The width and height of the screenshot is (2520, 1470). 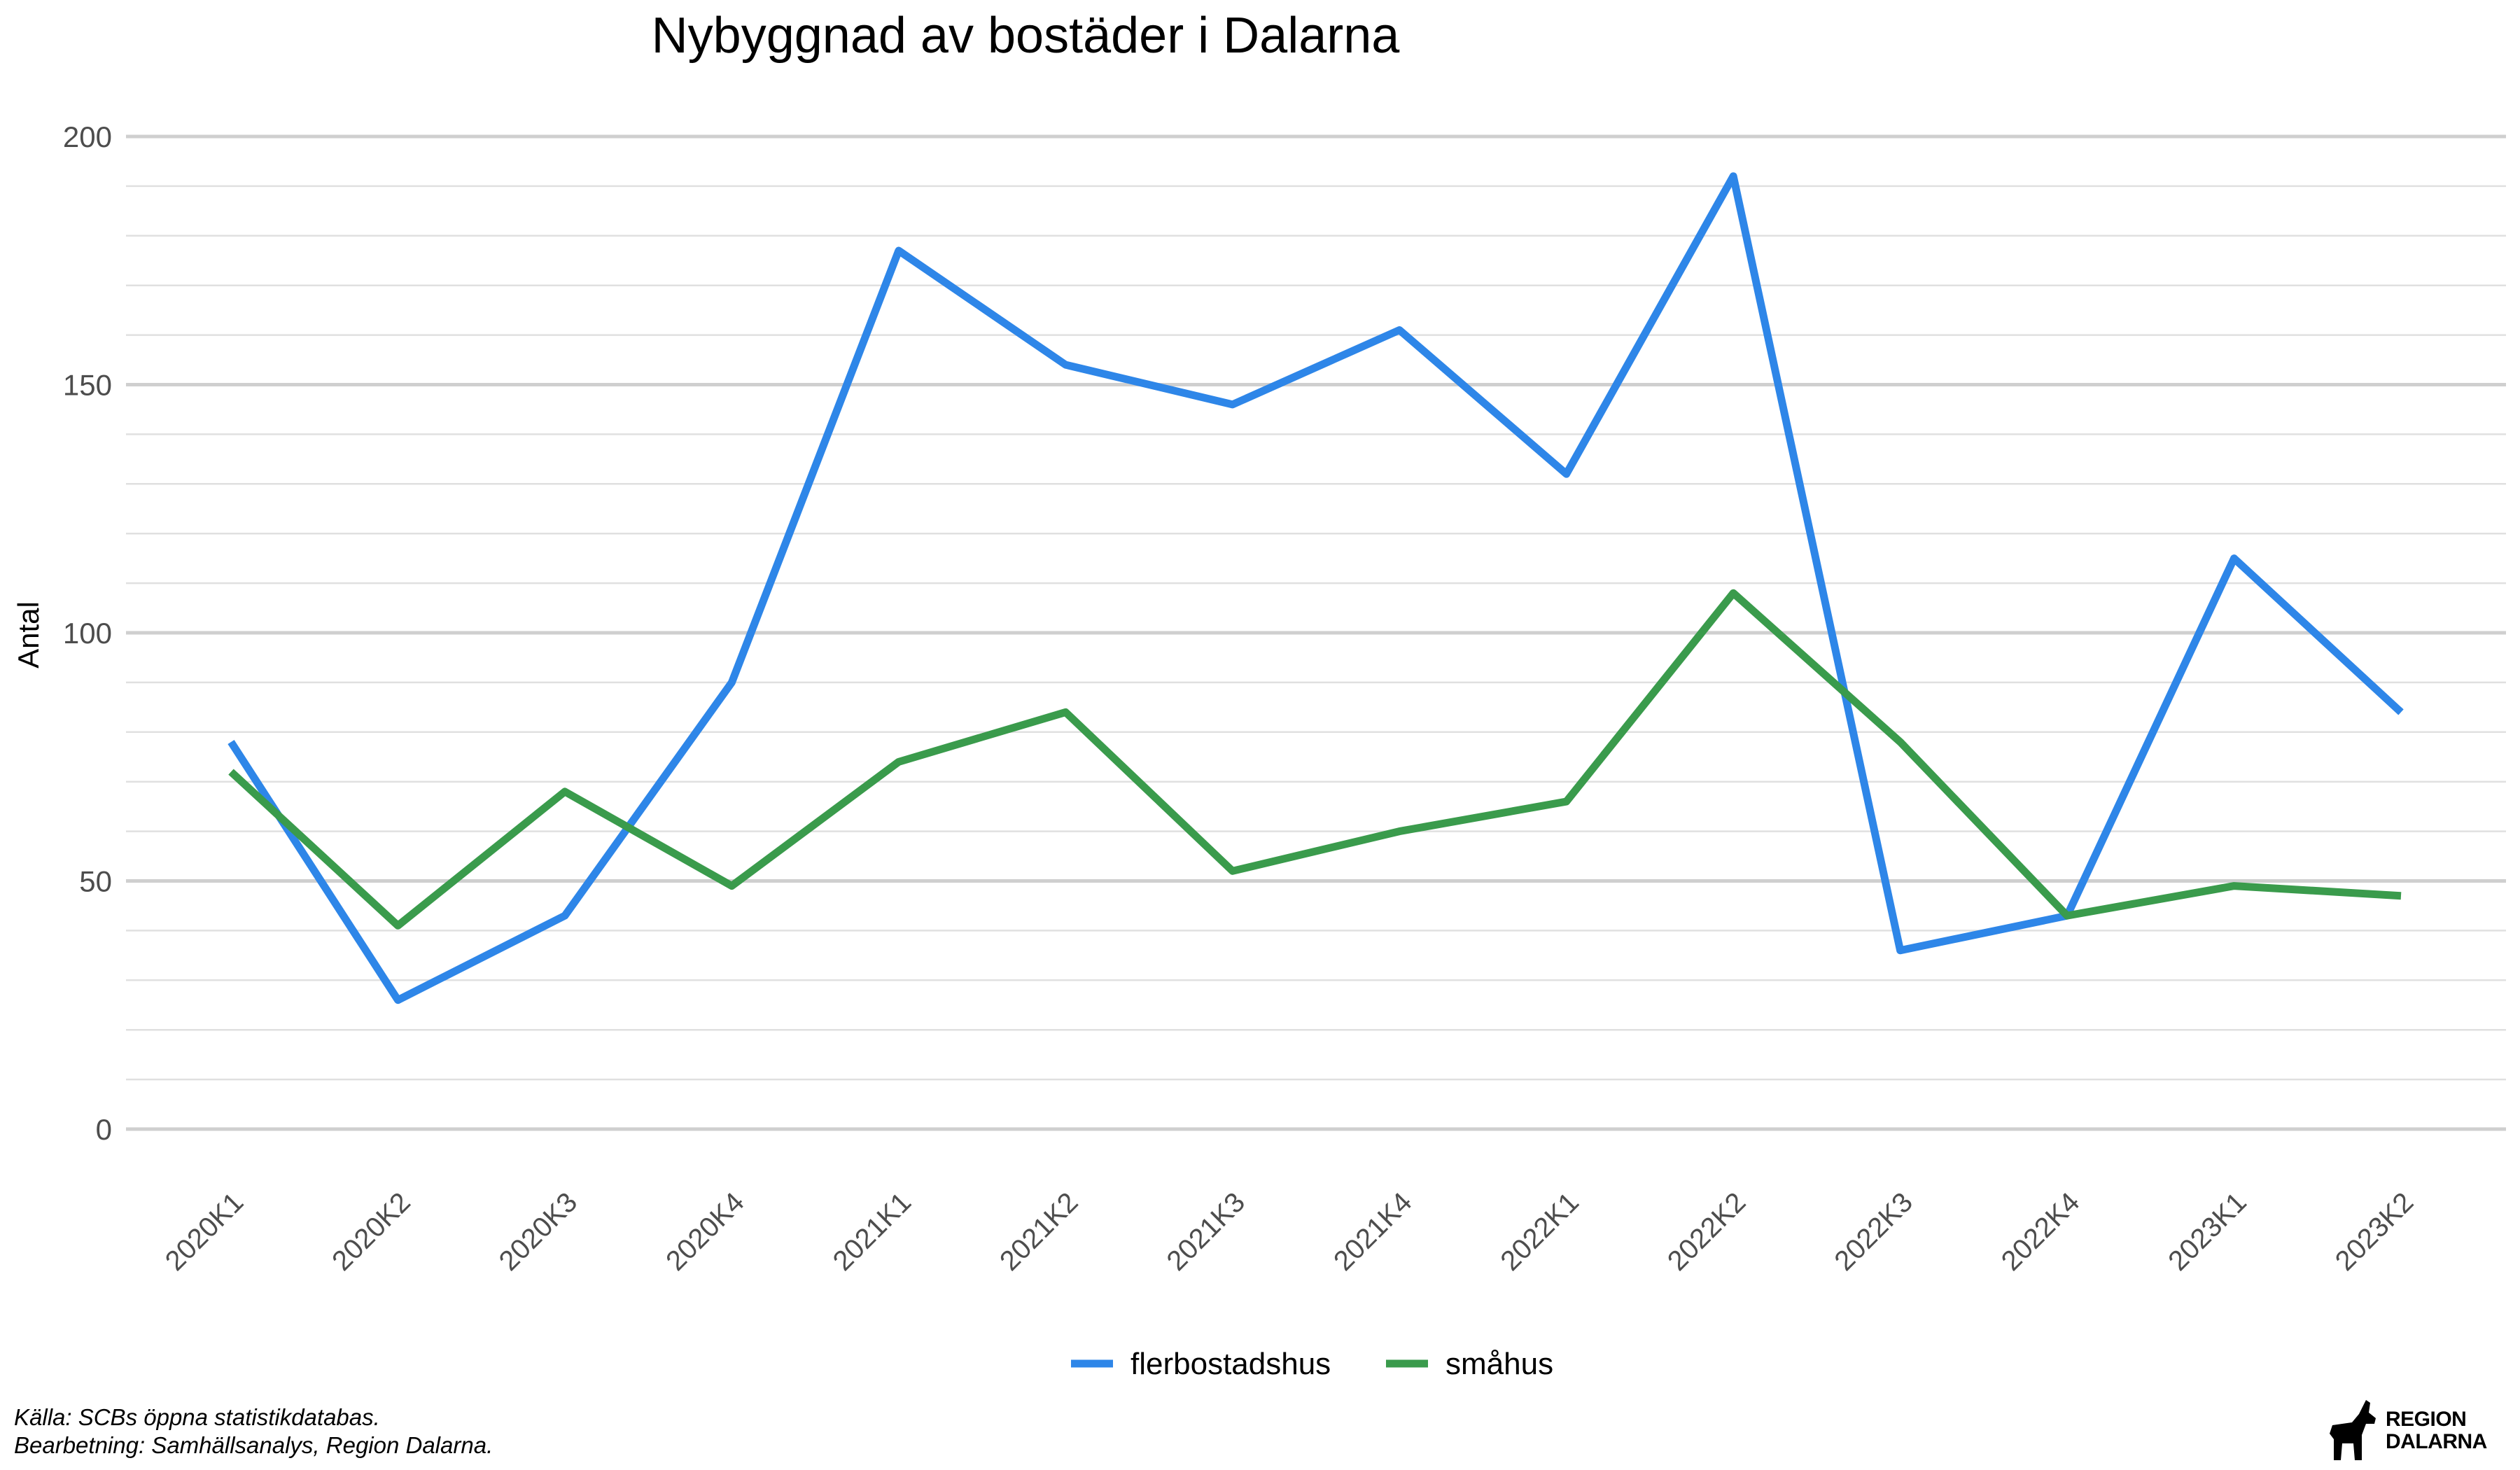 I want to click on y-axis-label: Antal, so click(x=28, y=634).